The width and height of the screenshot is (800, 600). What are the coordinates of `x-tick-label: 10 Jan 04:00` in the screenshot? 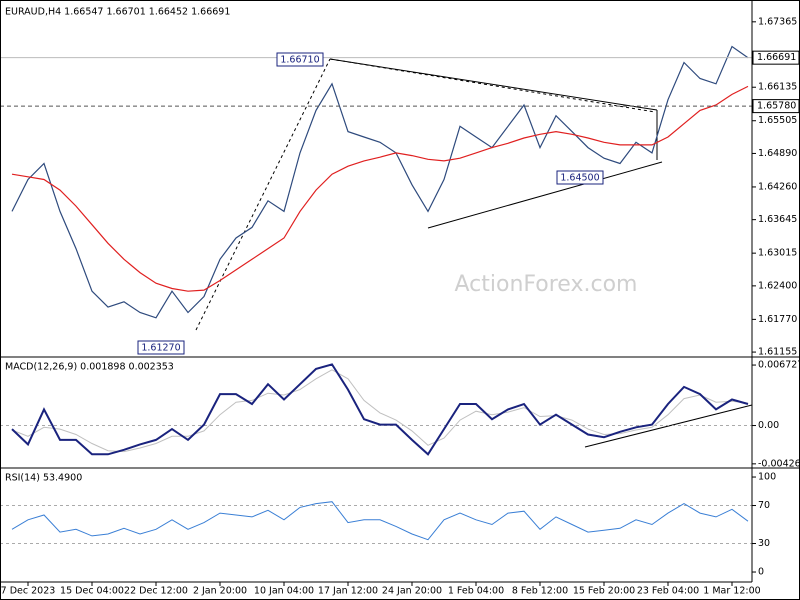 It's located at (284, 591).